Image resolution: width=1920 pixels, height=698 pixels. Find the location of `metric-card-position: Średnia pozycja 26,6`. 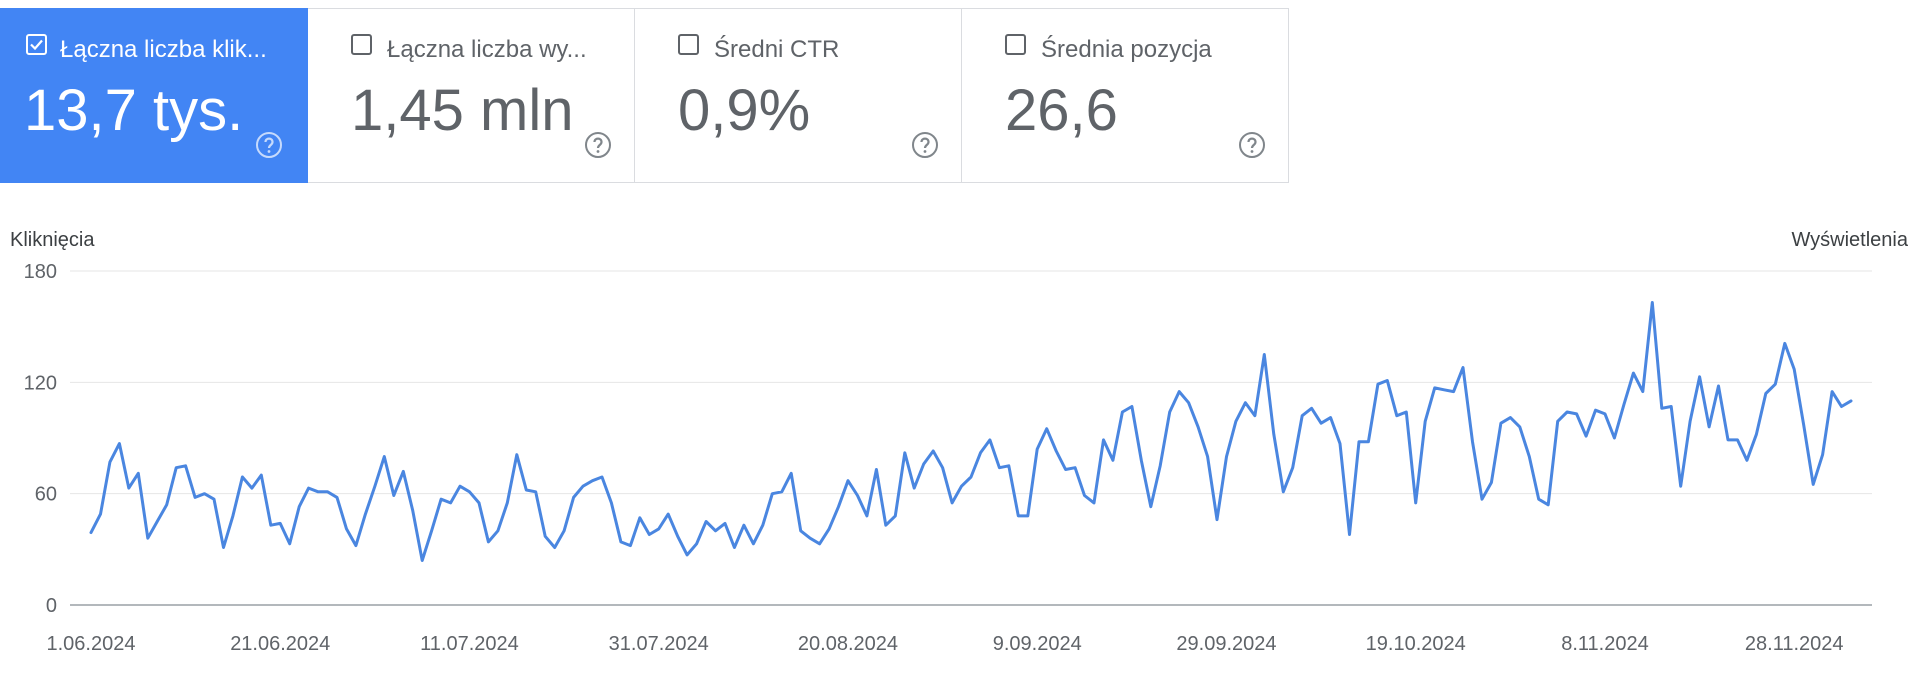

metric-card-position: Średnia pozycja 26,6 is located at coordinates (1125, 95).